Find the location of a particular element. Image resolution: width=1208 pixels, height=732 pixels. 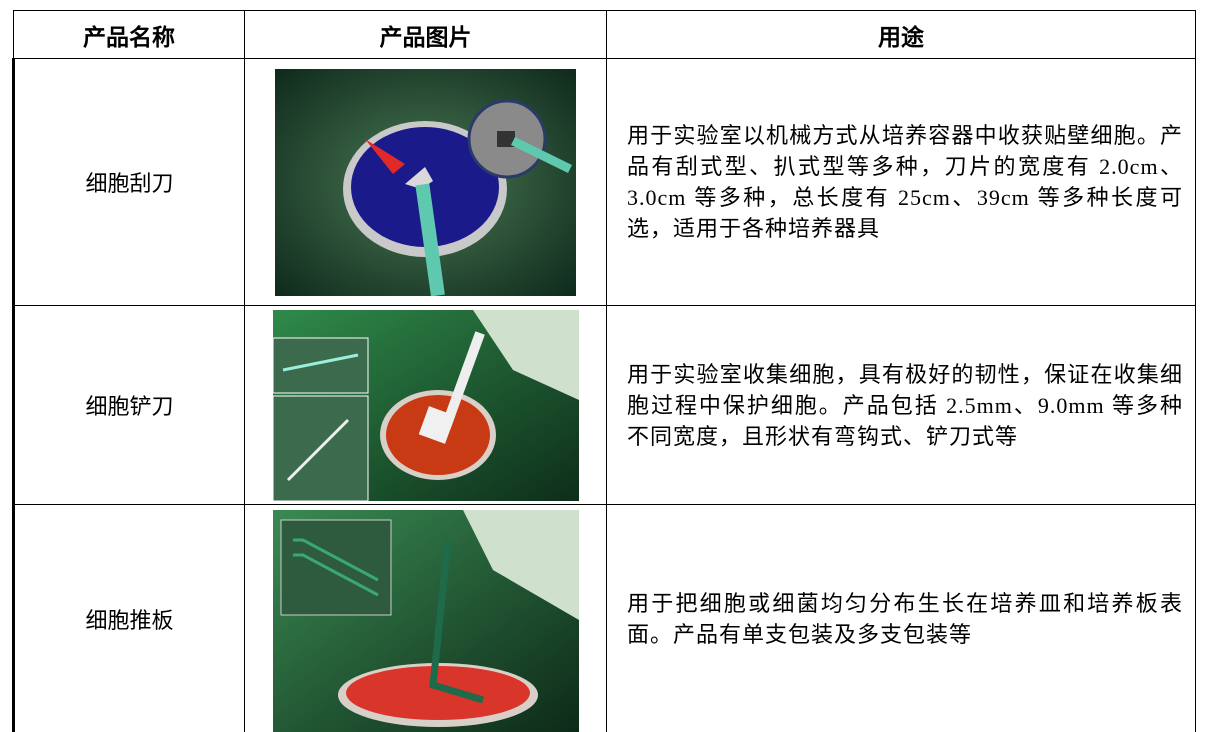

product-name: 细胞刮刀 is located at coordinates (129, 182).